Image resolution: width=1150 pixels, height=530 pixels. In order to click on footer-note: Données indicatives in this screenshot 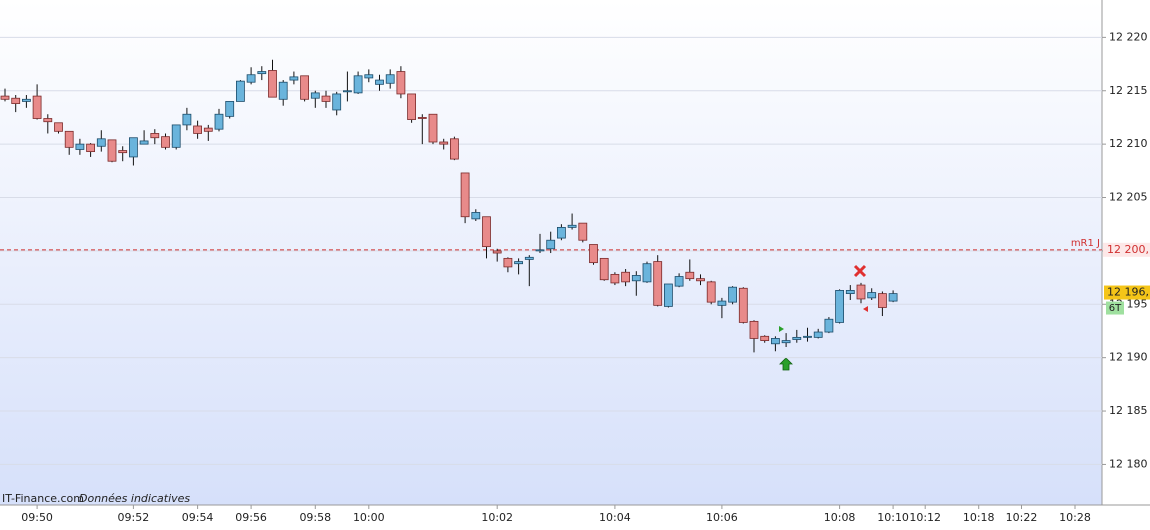, I will do `click(134, 498)`.